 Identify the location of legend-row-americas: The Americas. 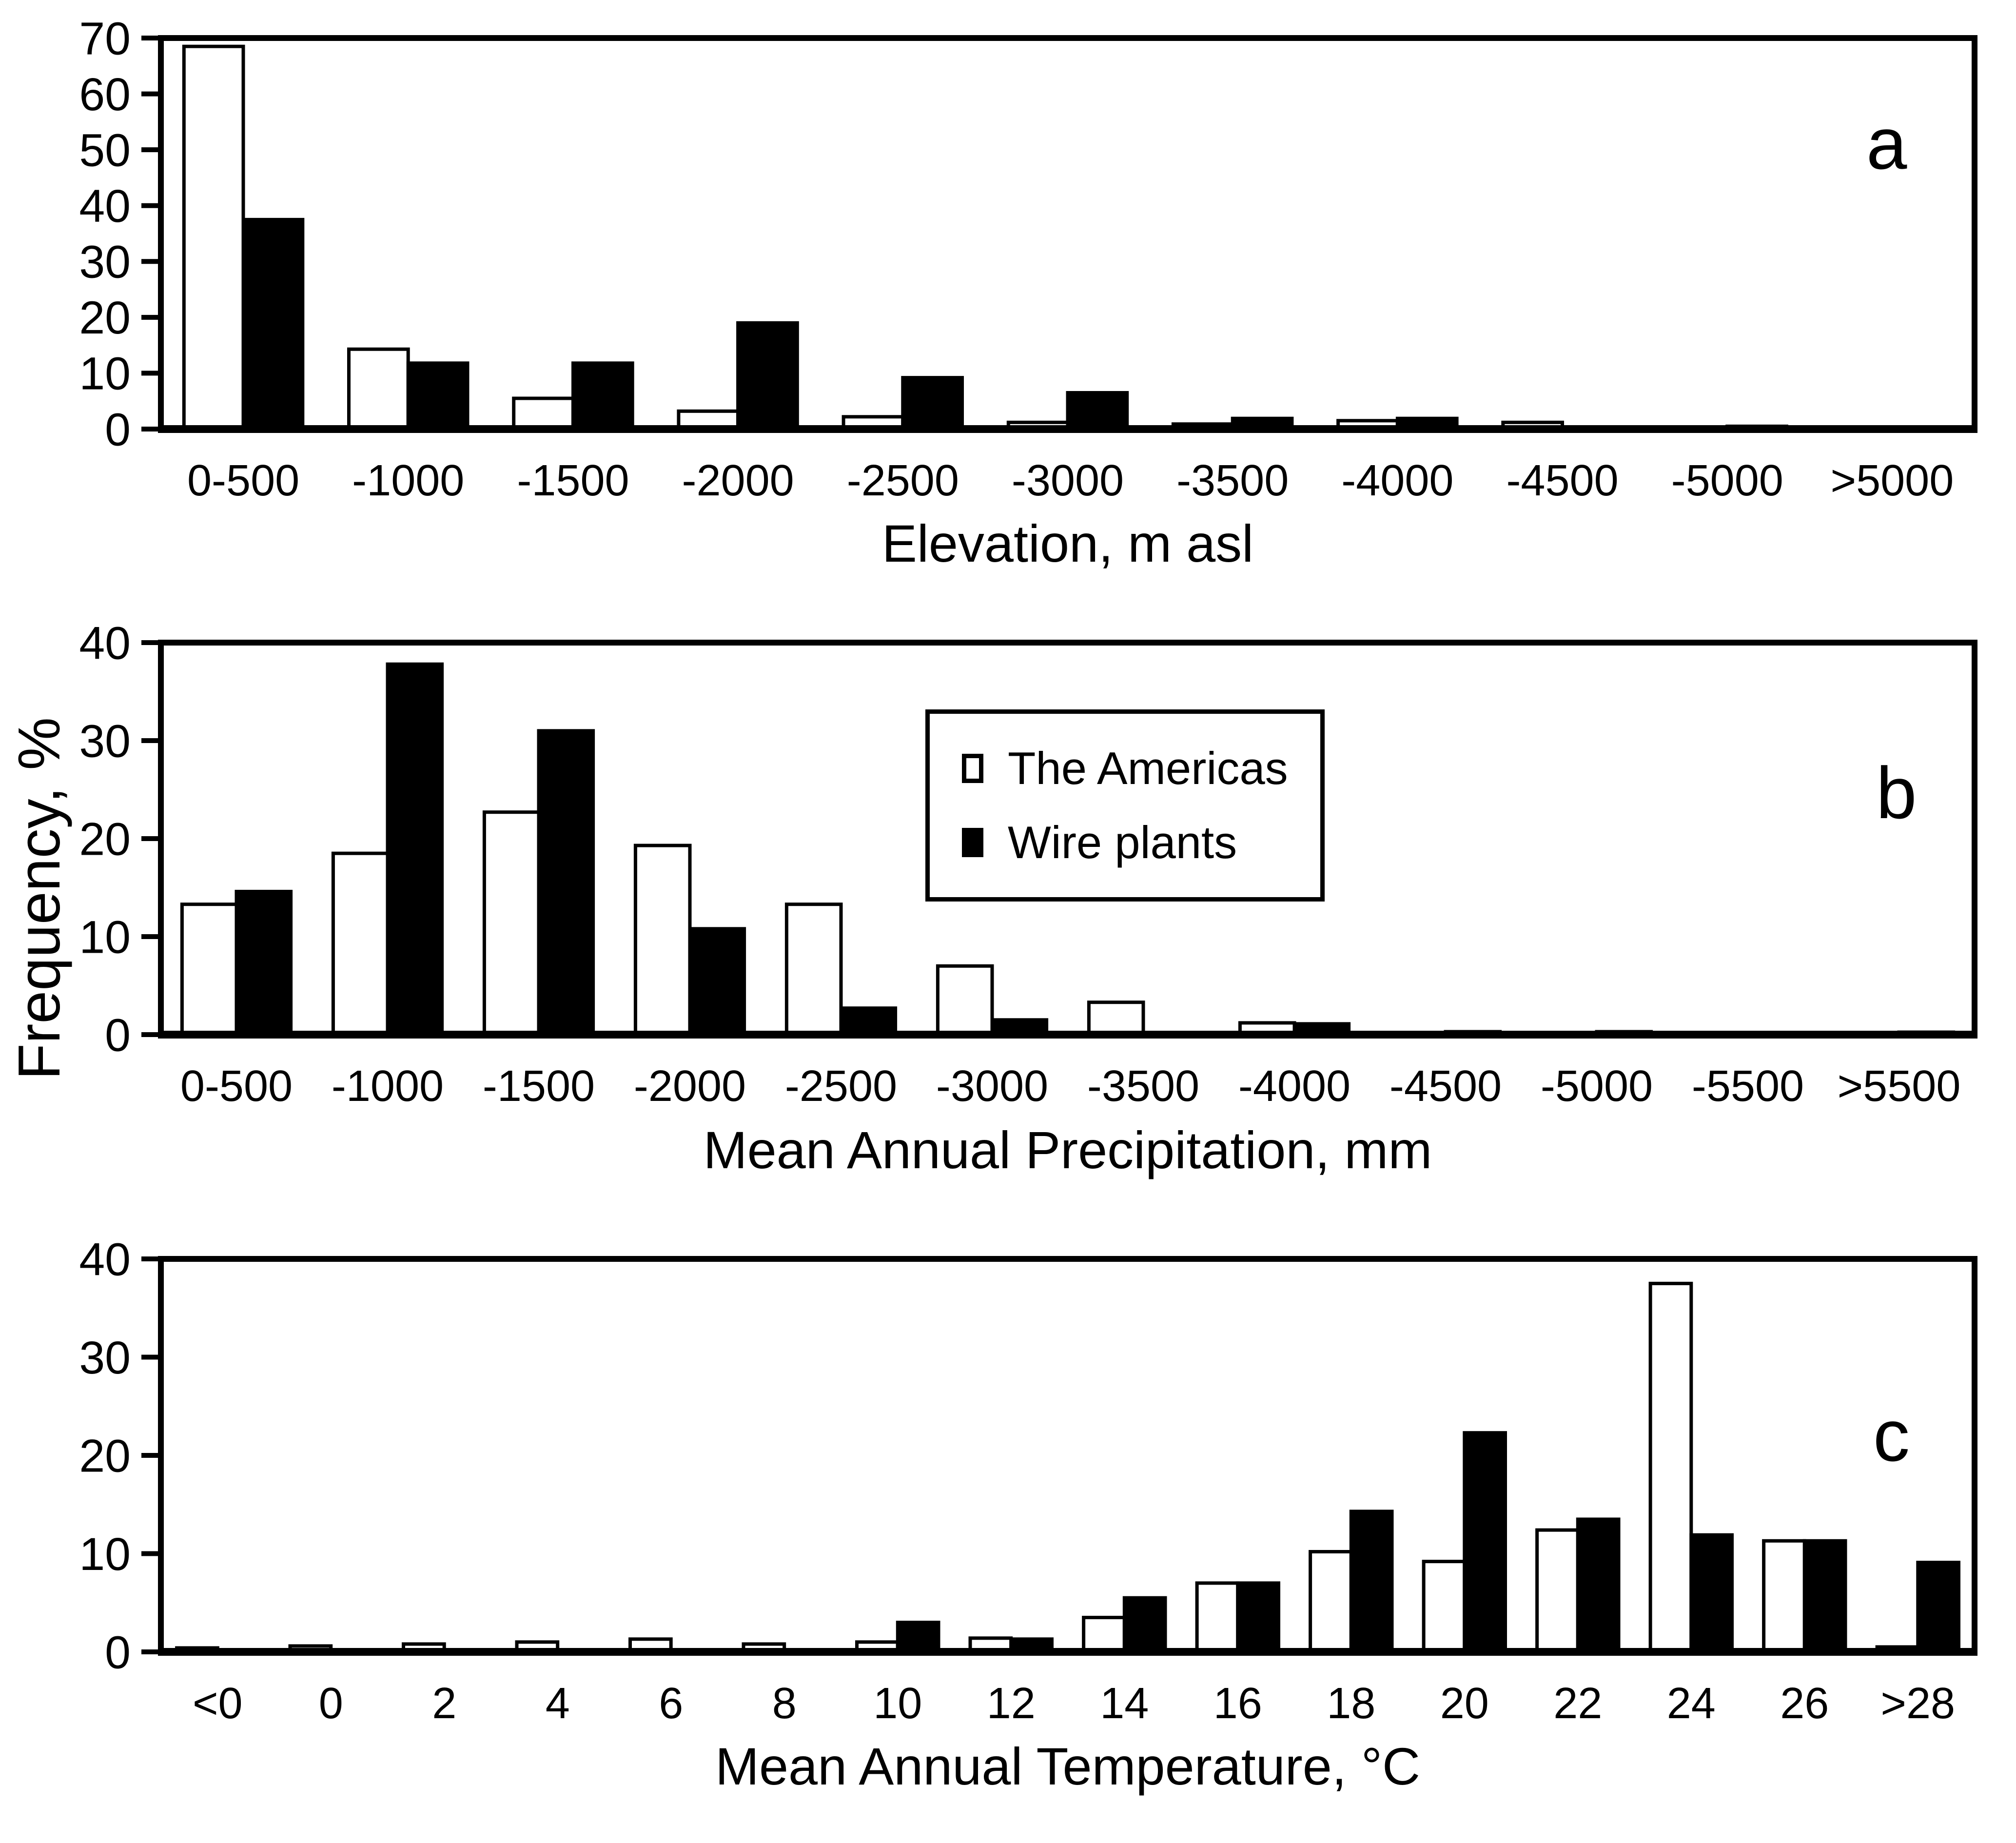
(1125, 768).